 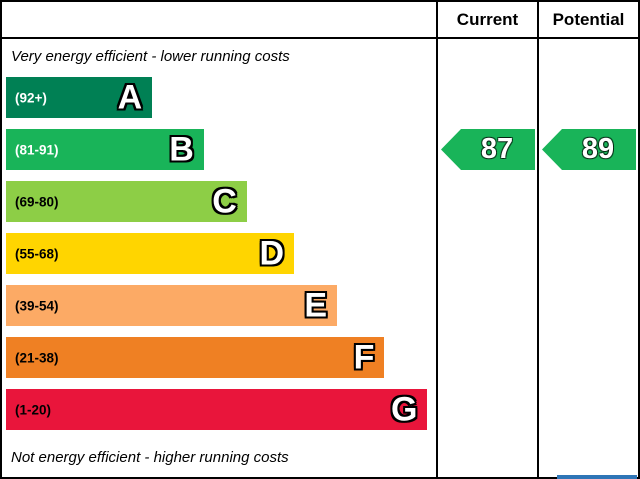 What do you see at coordinates (587, 258) in the screenshot?
I see `potential-rating-column: 89` at bounding box center [587, 258].